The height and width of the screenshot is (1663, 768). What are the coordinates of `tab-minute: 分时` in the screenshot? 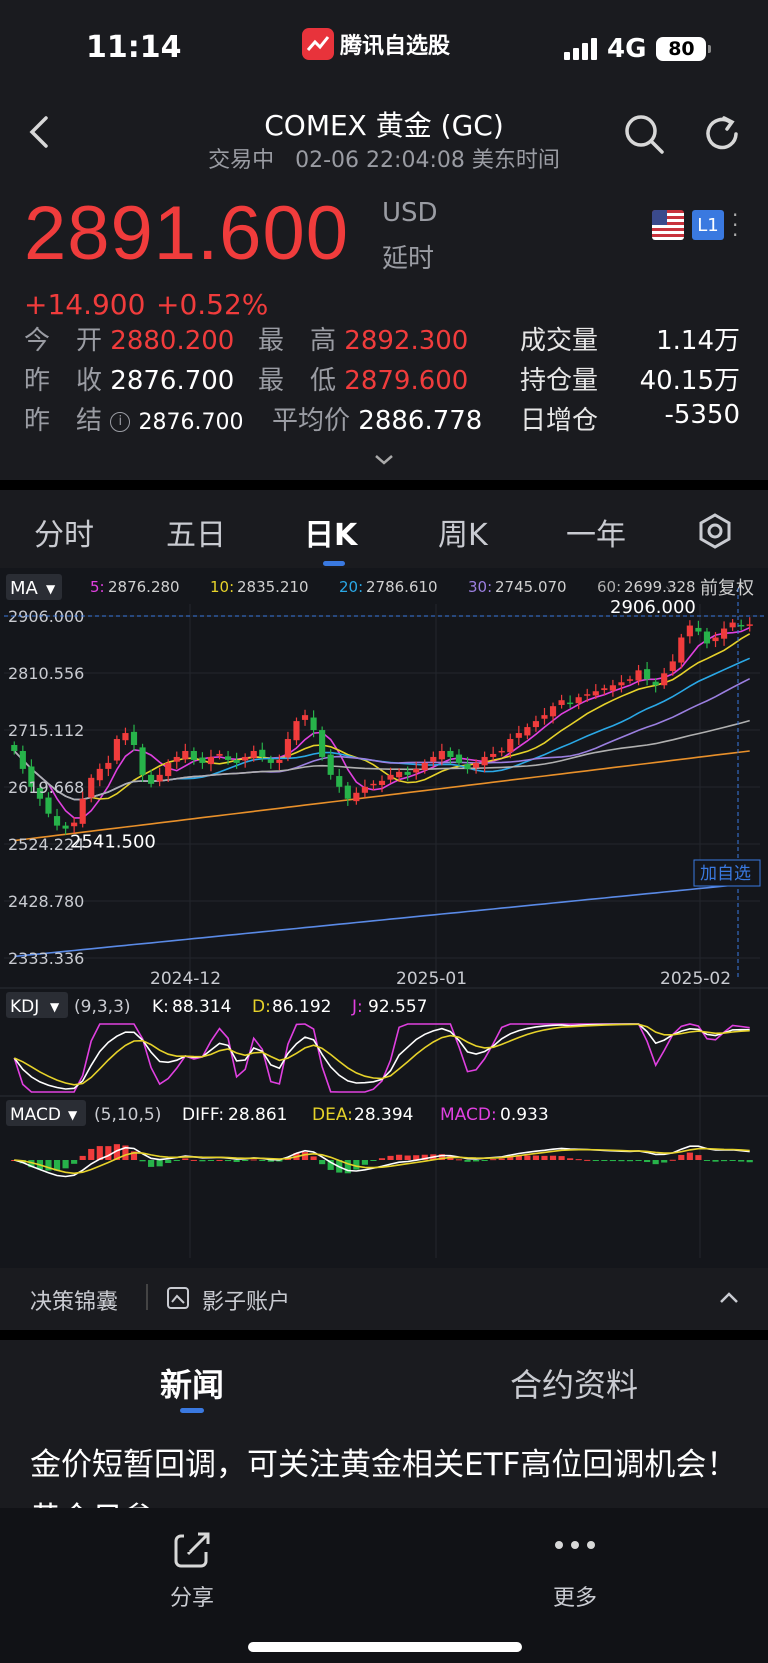 It's located at (64, 535).